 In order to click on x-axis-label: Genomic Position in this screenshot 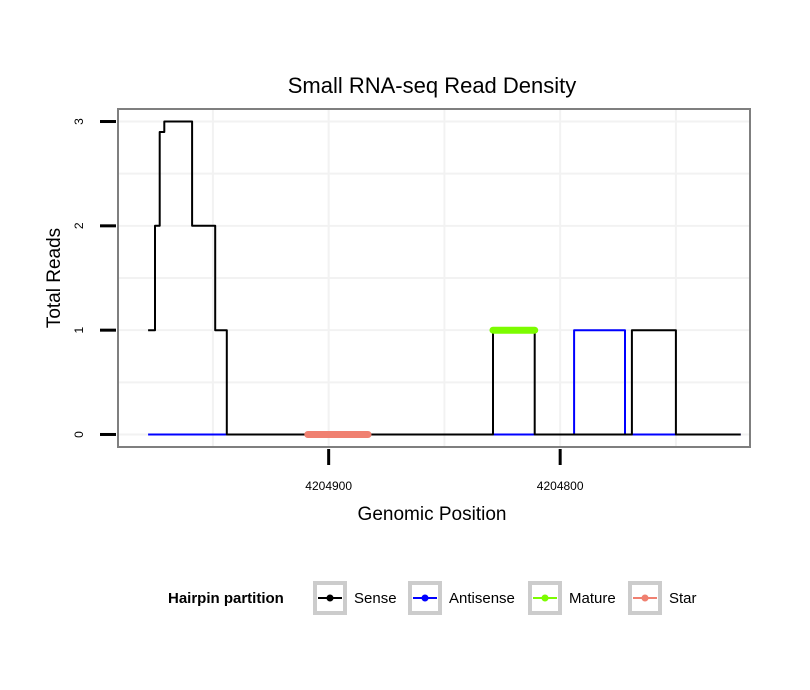, I will do `click(432, 514)`.